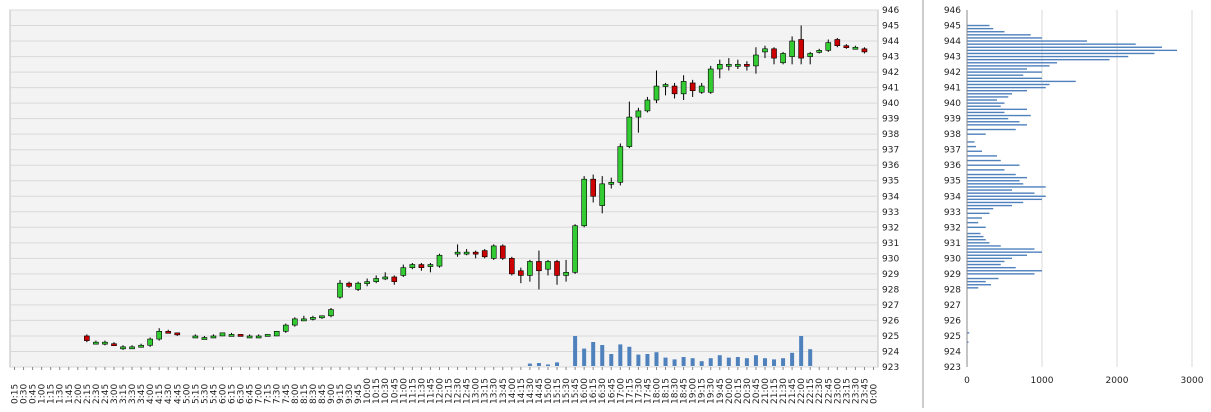 Image resolution: width=1211 pixels, height=412 pixels. Describe the element at coordinates (477, 391) in the screenshot. I see `time-tick-label: 13:00` at that location.